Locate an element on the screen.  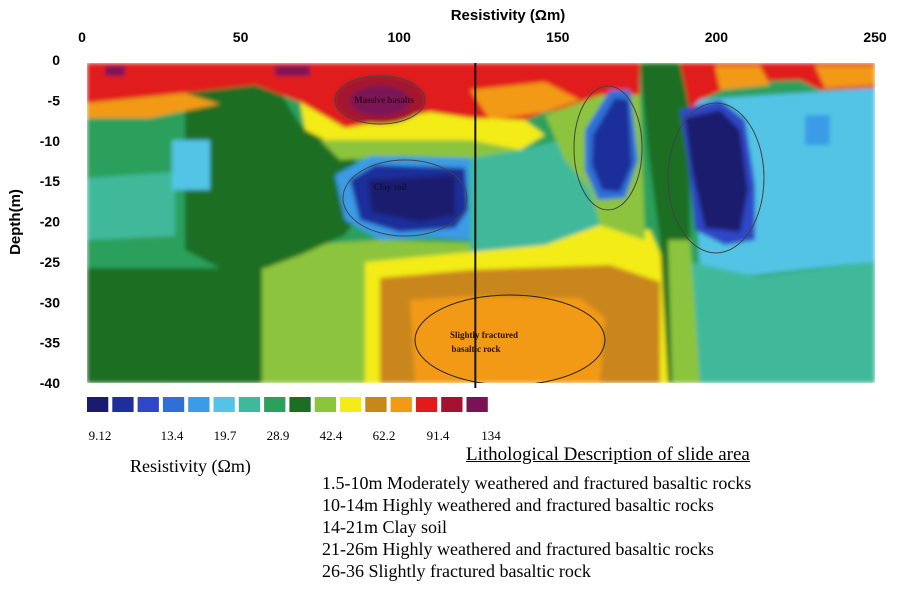
x-tick-label: 50 is located at coordinates (241, 37).